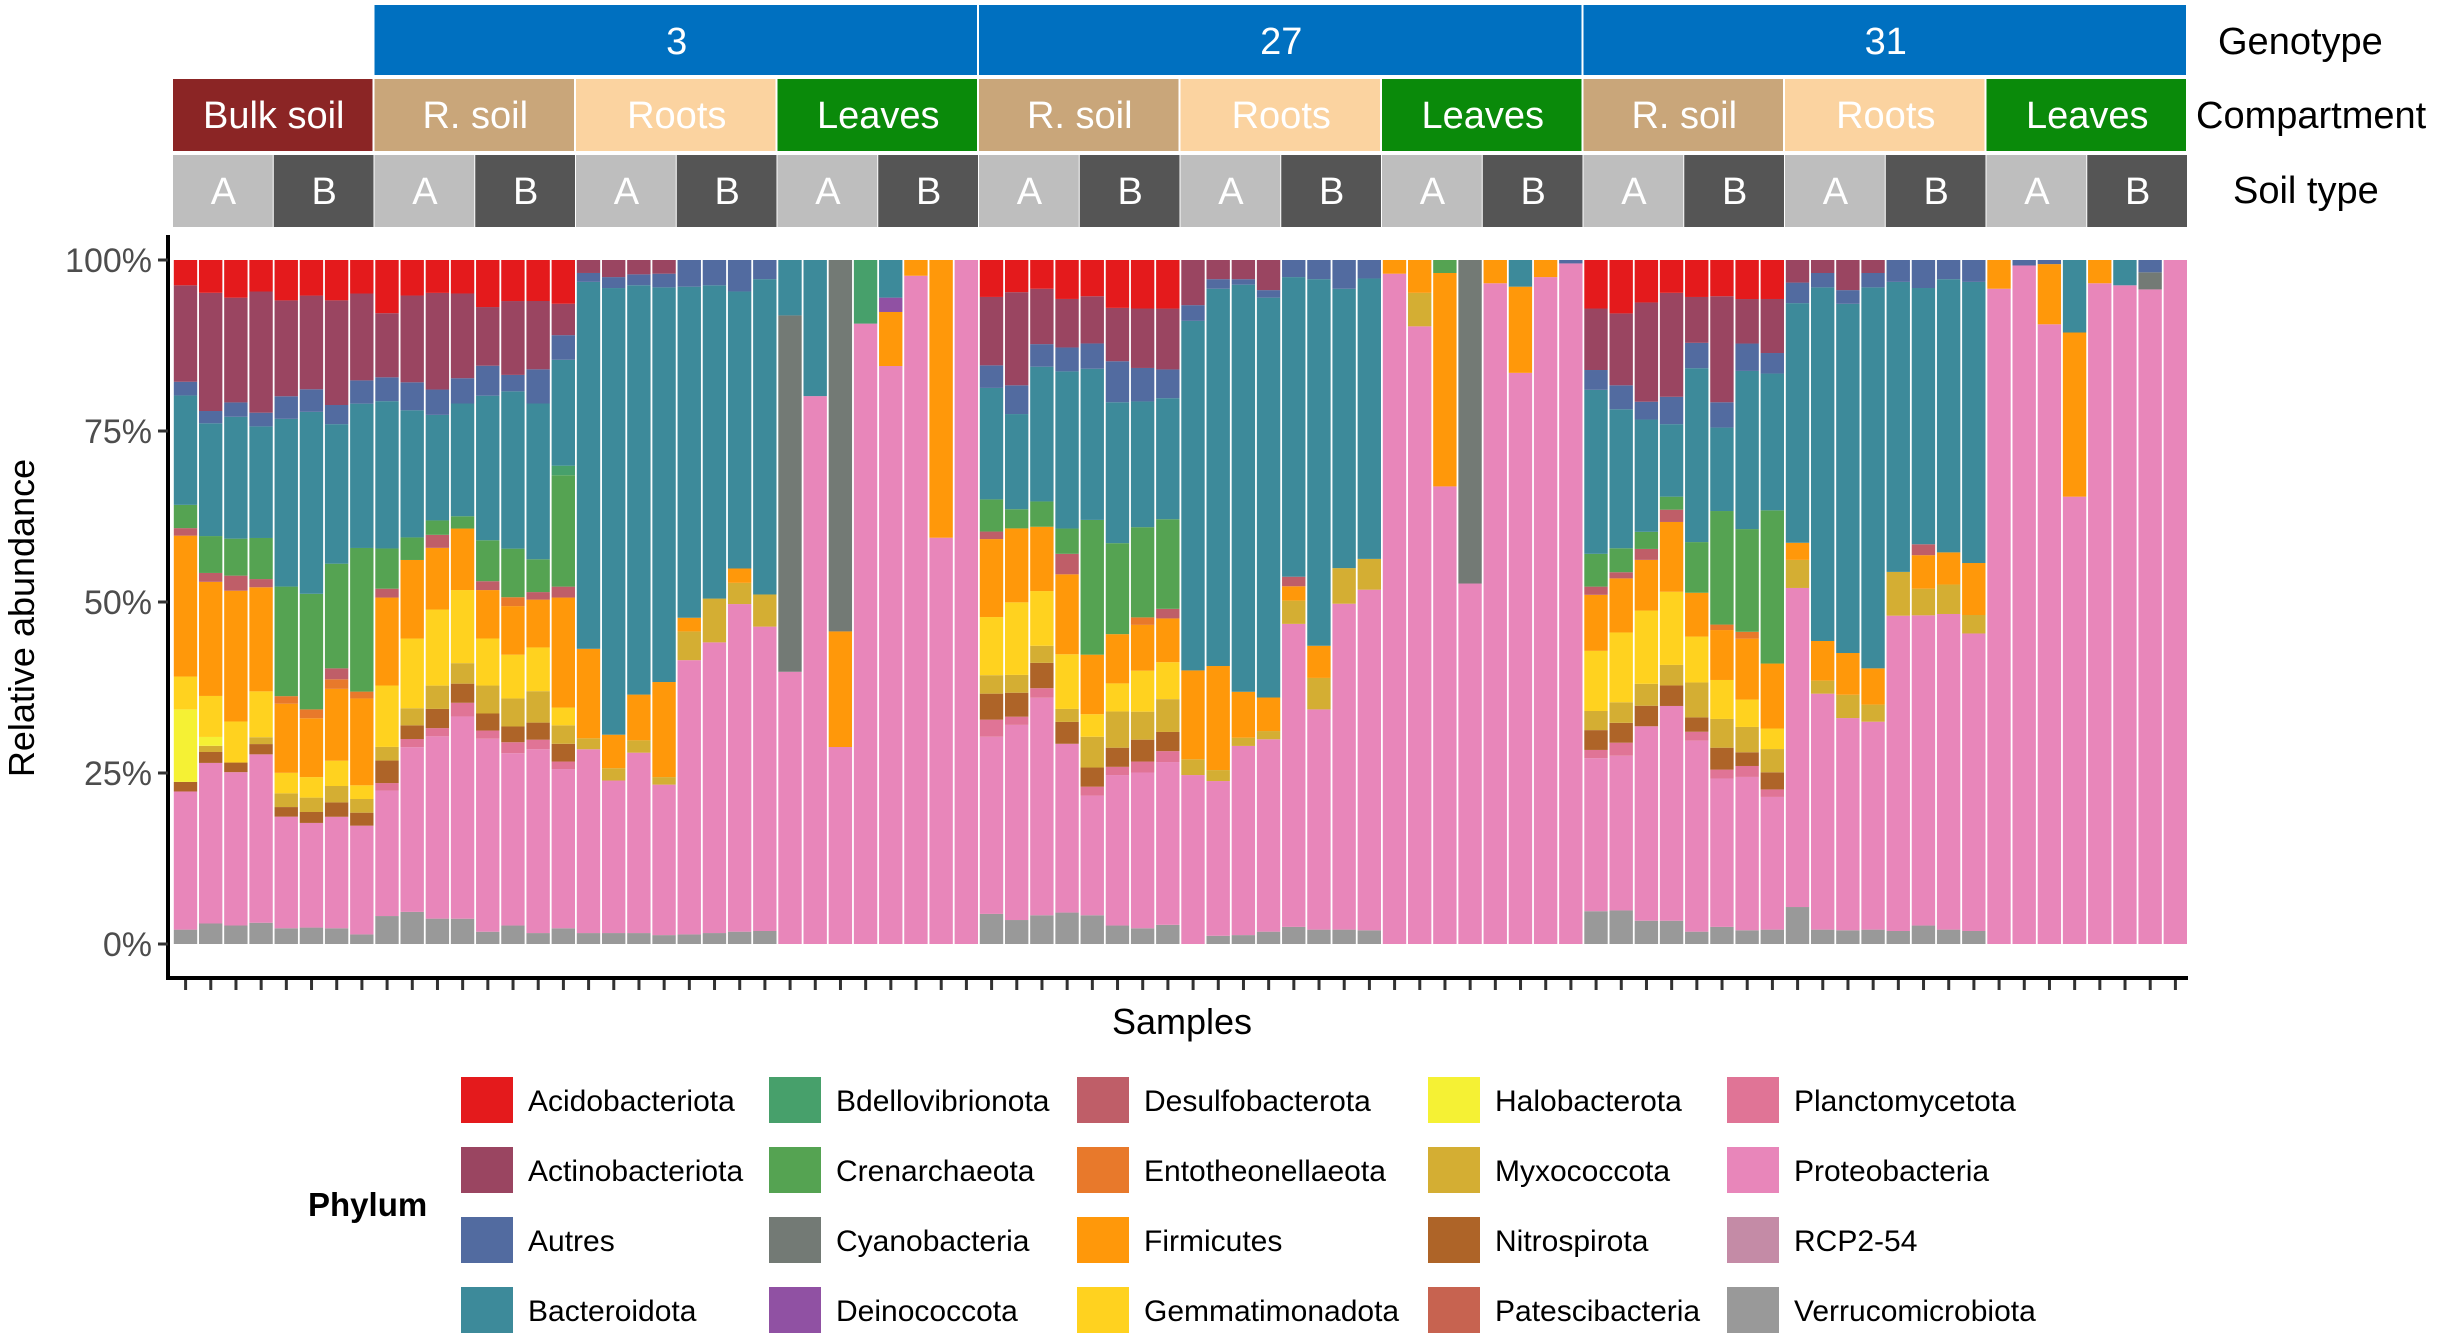  I want to click on bar-segment-planctomycetota, so click(513, 748).